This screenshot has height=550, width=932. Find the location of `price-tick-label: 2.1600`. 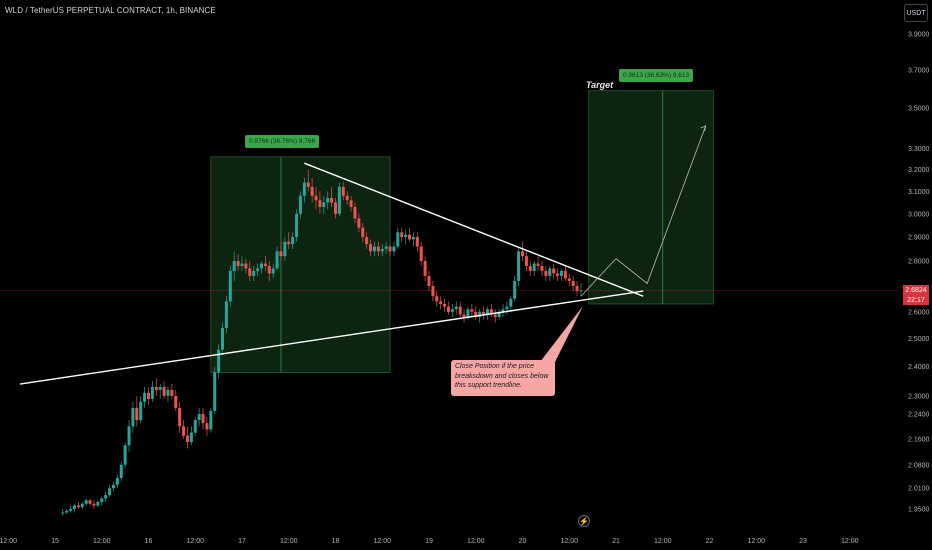

price-tick-label: 2.1600 is located at coordinates (919, 439).